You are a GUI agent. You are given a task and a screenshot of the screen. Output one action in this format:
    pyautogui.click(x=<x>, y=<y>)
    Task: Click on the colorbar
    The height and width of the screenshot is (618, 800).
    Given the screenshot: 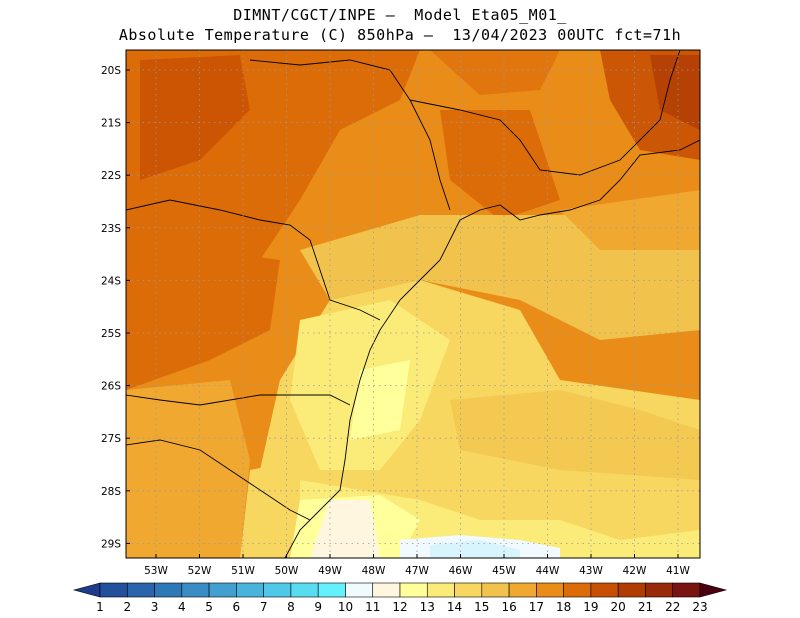 What is the action you would take?
    pyautogui.click(x=400, y=590)
    